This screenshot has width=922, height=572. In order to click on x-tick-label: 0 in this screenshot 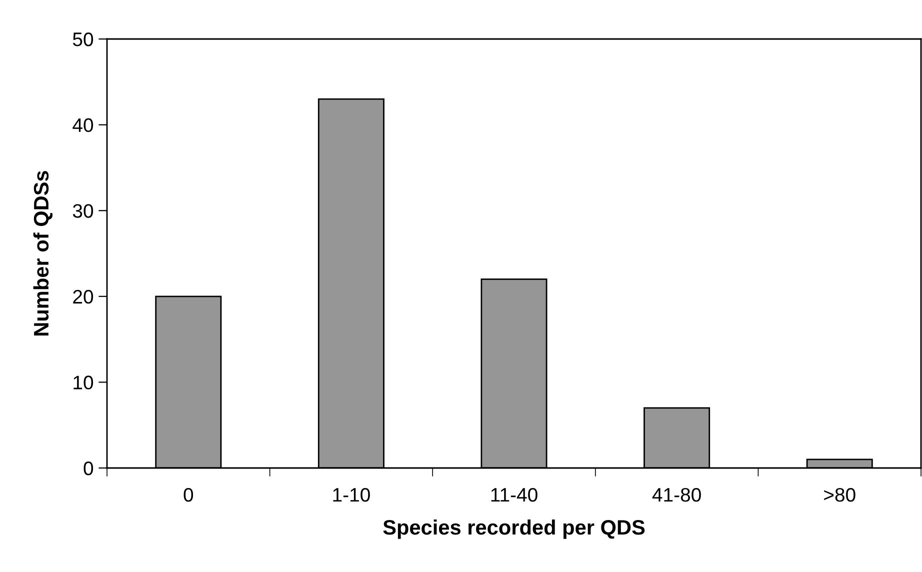, I will do `click(189, 495)`.